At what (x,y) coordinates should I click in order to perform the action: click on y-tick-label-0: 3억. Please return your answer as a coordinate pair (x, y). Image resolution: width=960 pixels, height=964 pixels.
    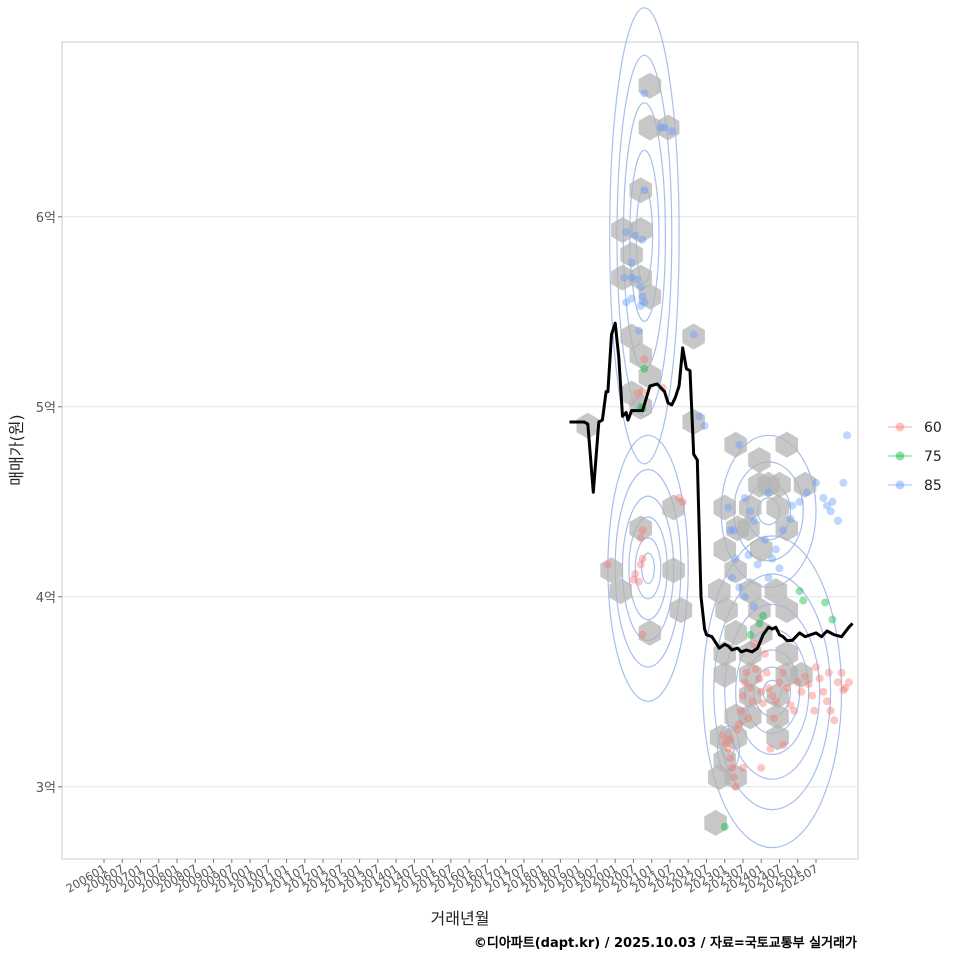
    Looking at the image, I should click on (46, 788).